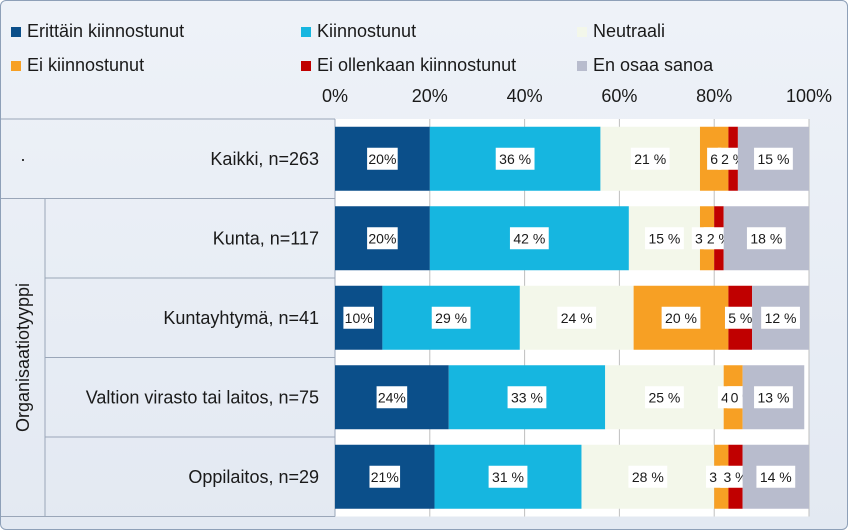 This screenshot has height=530, width=848. I want to click on data-label: 33 %, so click(527, 397).